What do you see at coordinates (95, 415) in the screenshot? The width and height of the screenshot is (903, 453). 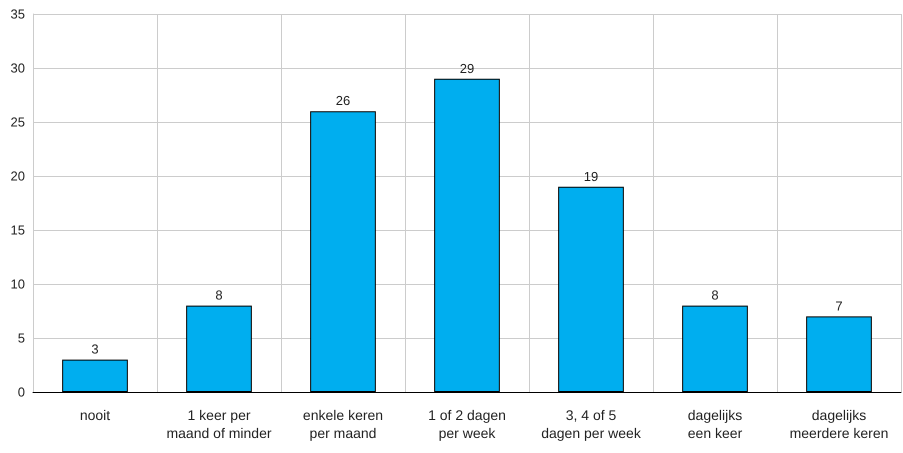 I see `x-tick-label: nooit` at bounding box center [95, 415].